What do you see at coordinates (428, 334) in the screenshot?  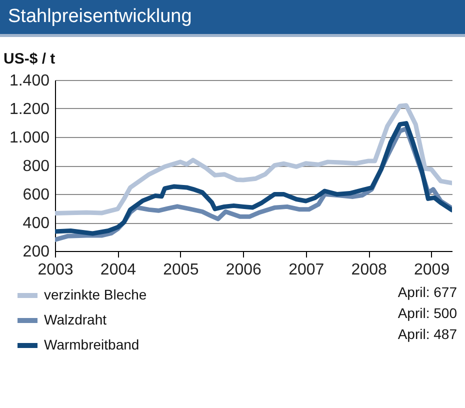 I see `text: April: 487` at bounding box center [428, 334].